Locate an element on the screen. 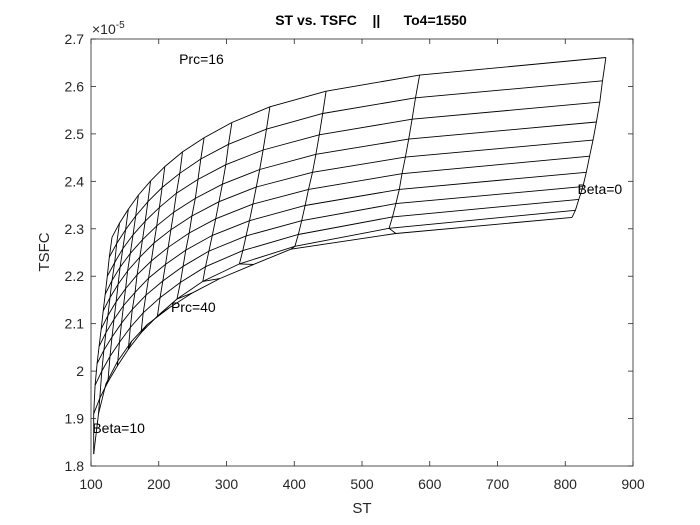  x-tick-label: 900 is located at coordinates (633, 484).